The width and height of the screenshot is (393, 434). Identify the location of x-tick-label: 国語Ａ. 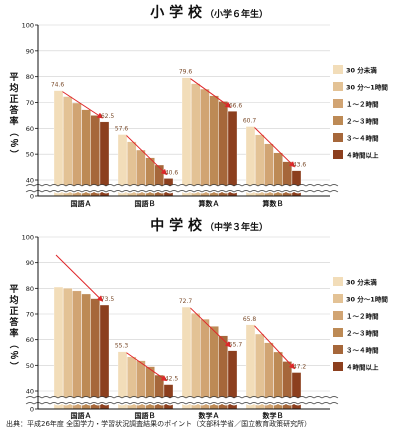
(81, 415).